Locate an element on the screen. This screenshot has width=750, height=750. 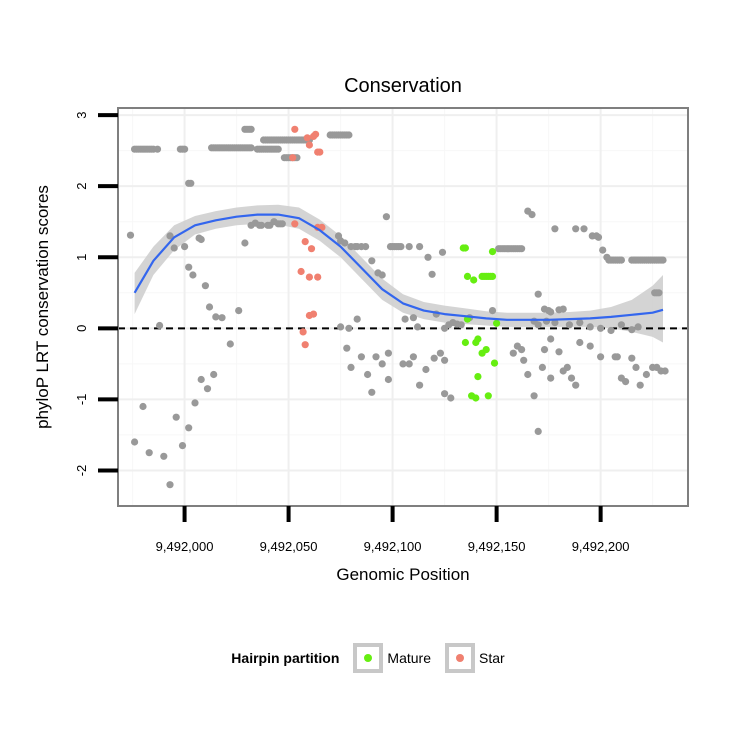
legend-label-star: Star is located at coordinates (492, 658).